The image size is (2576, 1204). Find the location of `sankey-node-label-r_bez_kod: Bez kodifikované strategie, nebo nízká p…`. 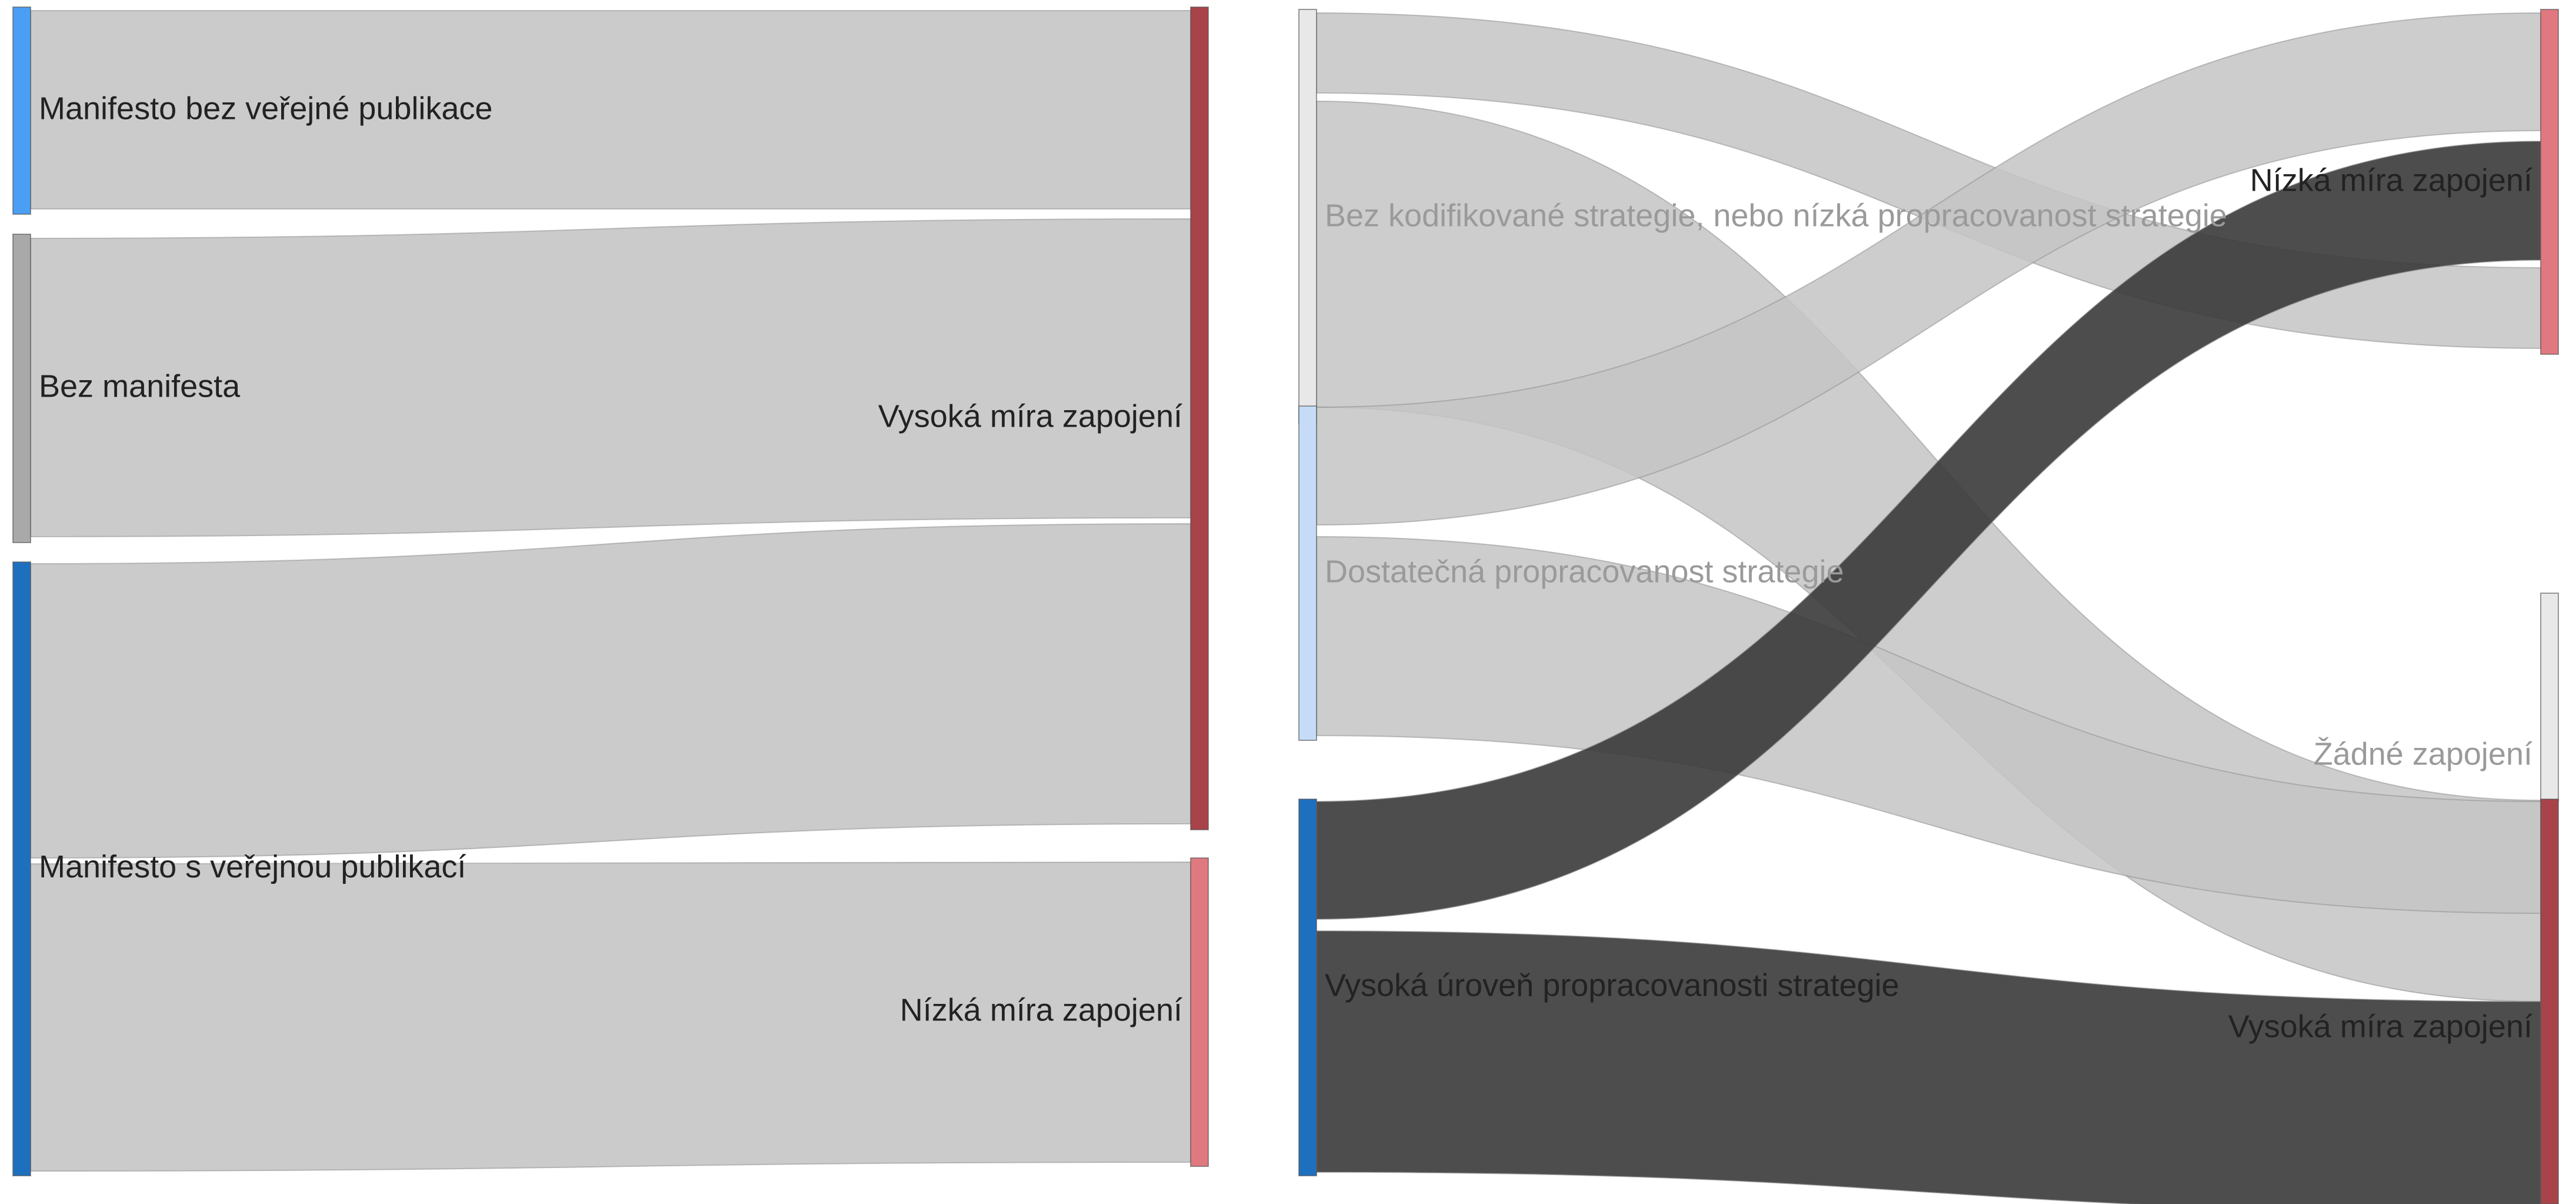

sankey-node-label-r_bez_kod: Bez kodifikované strategie, nebo nízká p… is located at coordinates (1776, 216).